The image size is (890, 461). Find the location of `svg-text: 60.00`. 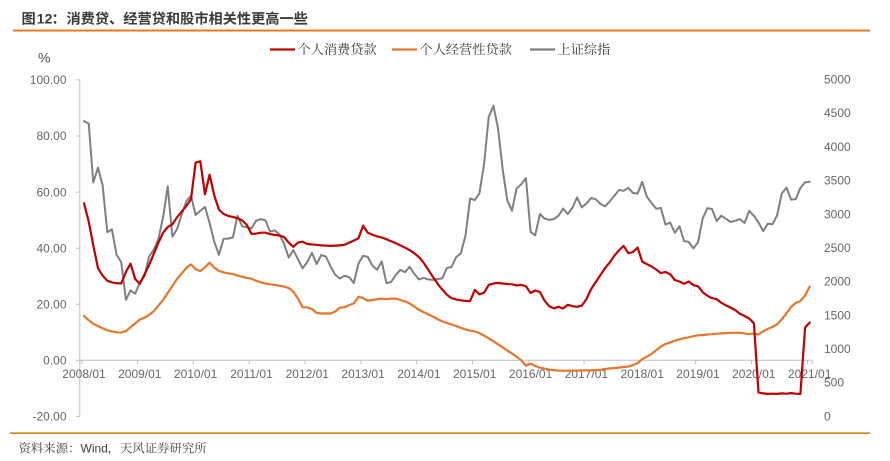

svg-text: 60.00 is located at coordinates (51, 192).